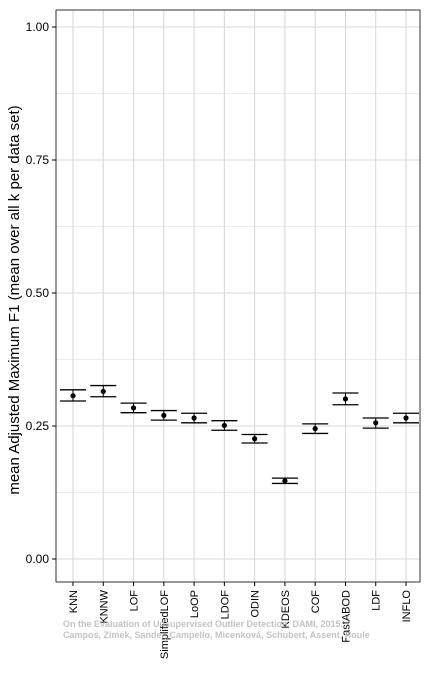  I want to click on x-tick-label: LDF, so click(377, 600).